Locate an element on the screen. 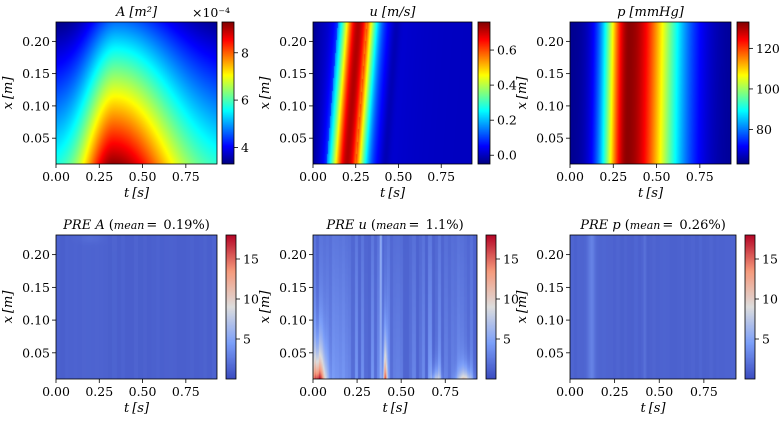  title-symbol: PRE u is located at coordinates (346, 225).